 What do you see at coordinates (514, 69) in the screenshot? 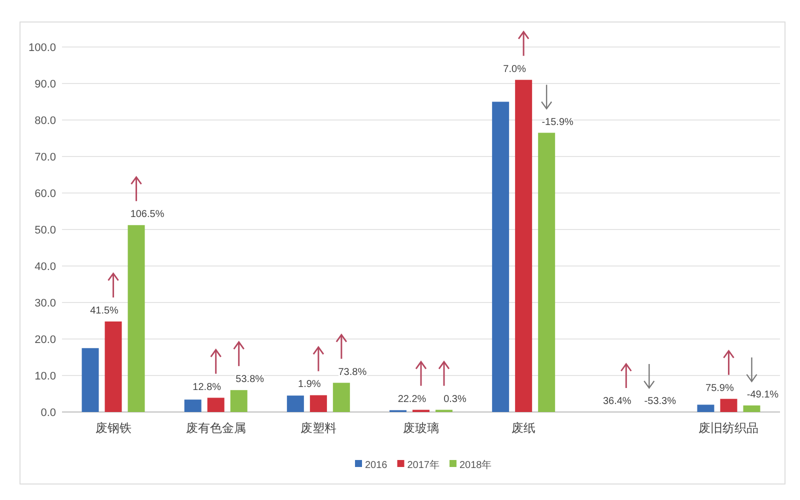
I see `annotation: 7.0%` at bounding box center [514, 69].